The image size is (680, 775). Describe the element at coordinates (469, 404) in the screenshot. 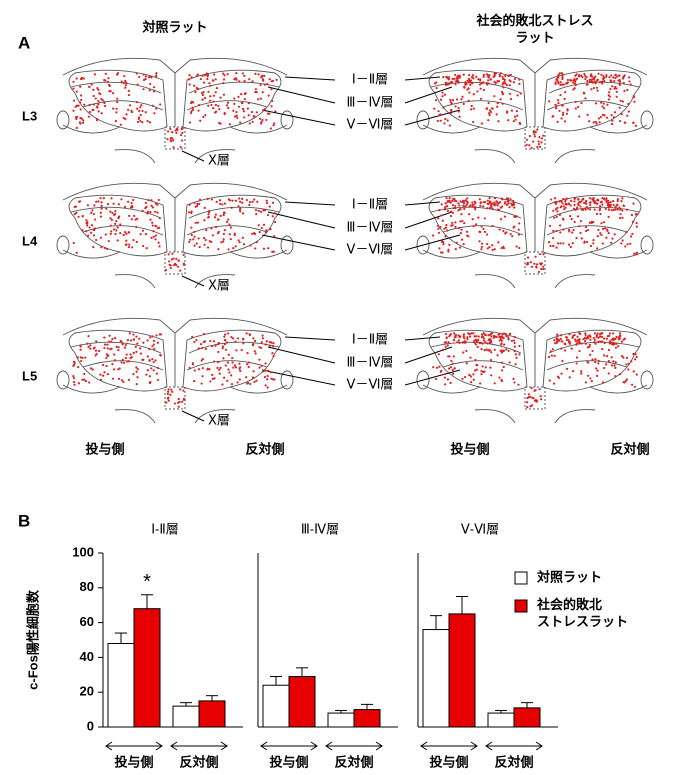

I see `ventral-arc` at that location.